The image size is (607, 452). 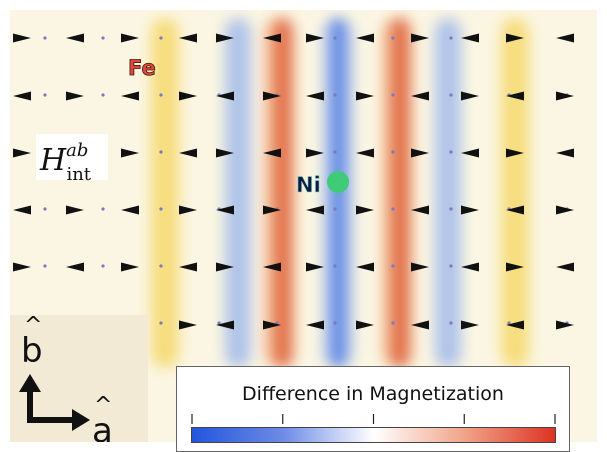 I want to click on axis-a-label: a, so click(x=102, y=426).